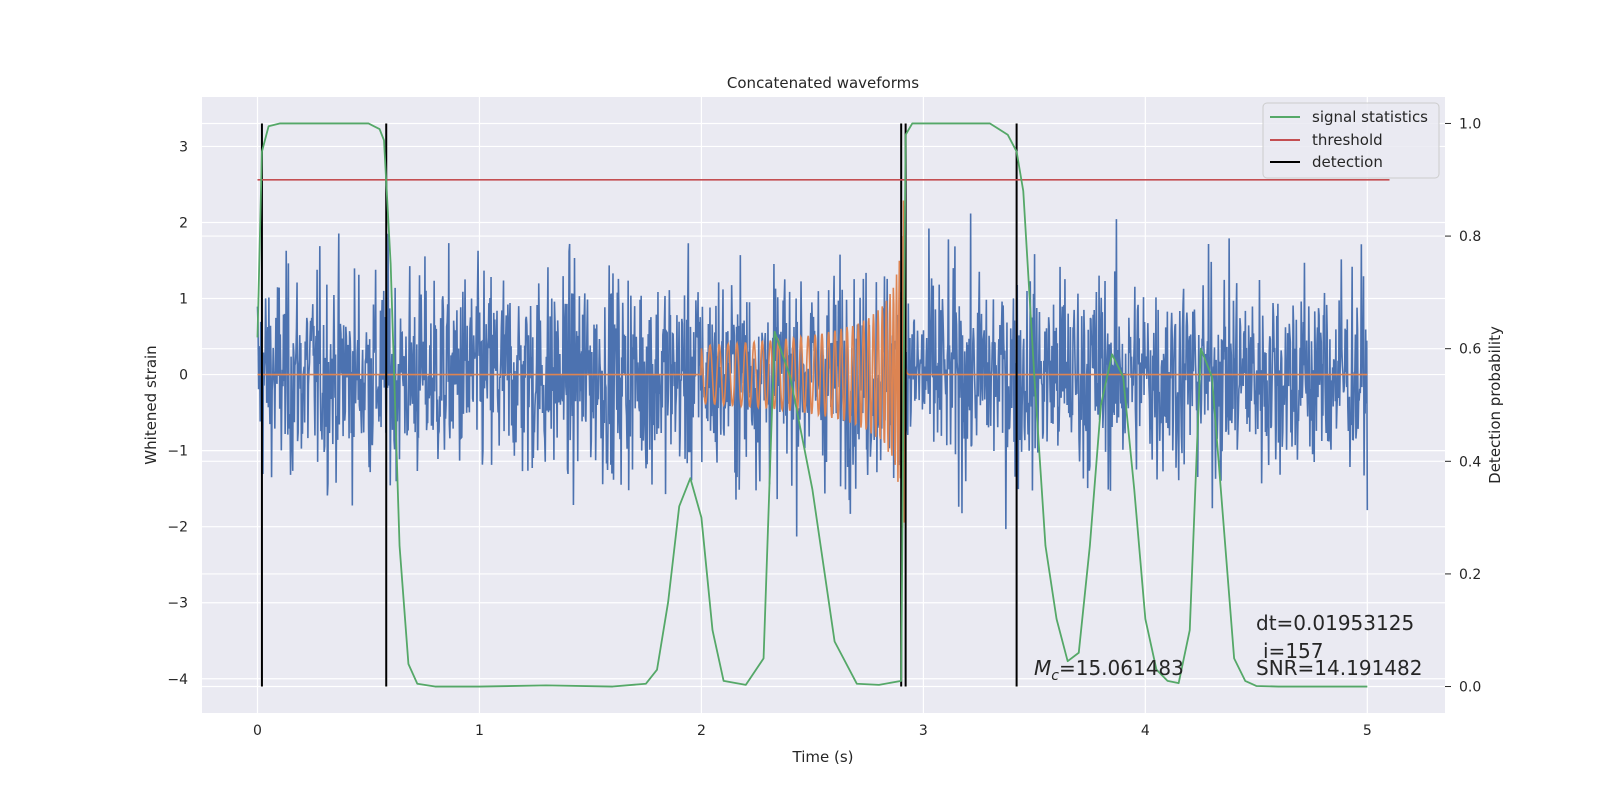 Image resolution: width=1600 pixels, height=800 pixels. I want to click on chirp-mass-subscript: c, so click(1055, 676).